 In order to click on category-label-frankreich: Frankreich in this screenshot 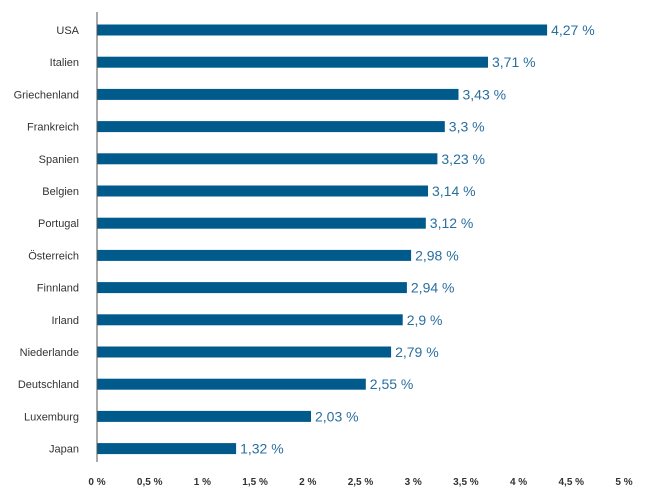, I will do `click(53, 128)`.